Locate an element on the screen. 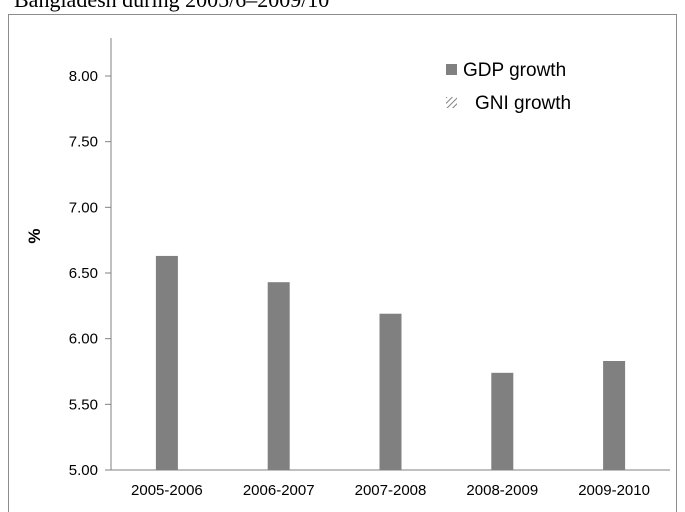 Image resolution: width=685 pixels, height=512 pixels. legend-label-gdp: GDP growth is located at coordinates (514, 70).